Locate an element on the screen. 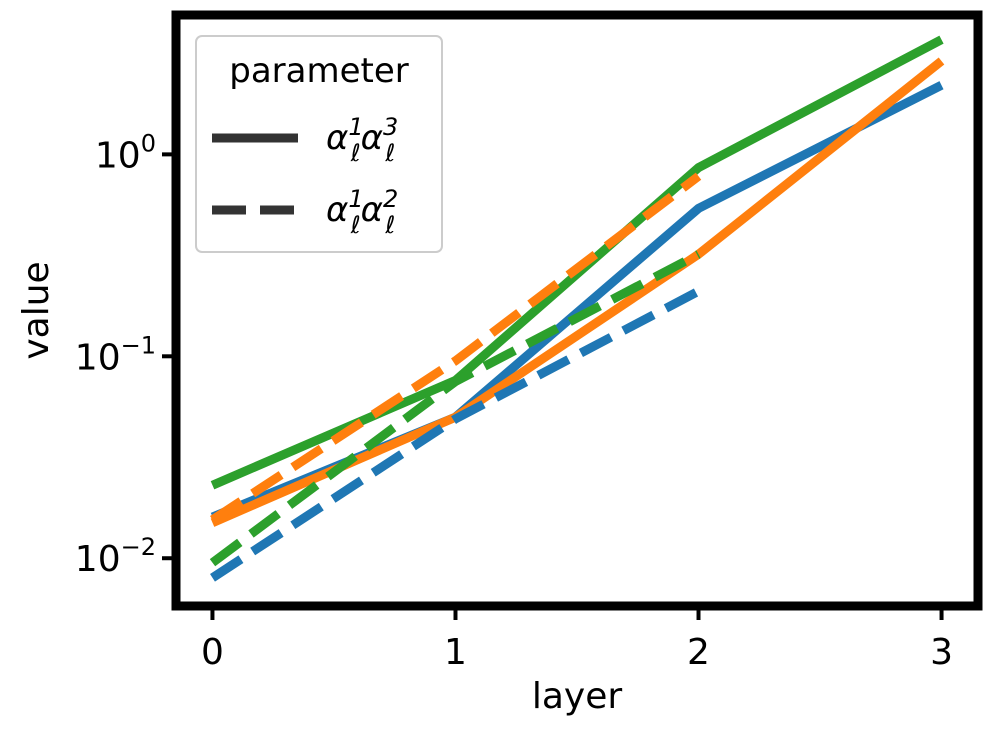  y-axis-label: value is located at coordinates (36, 310).